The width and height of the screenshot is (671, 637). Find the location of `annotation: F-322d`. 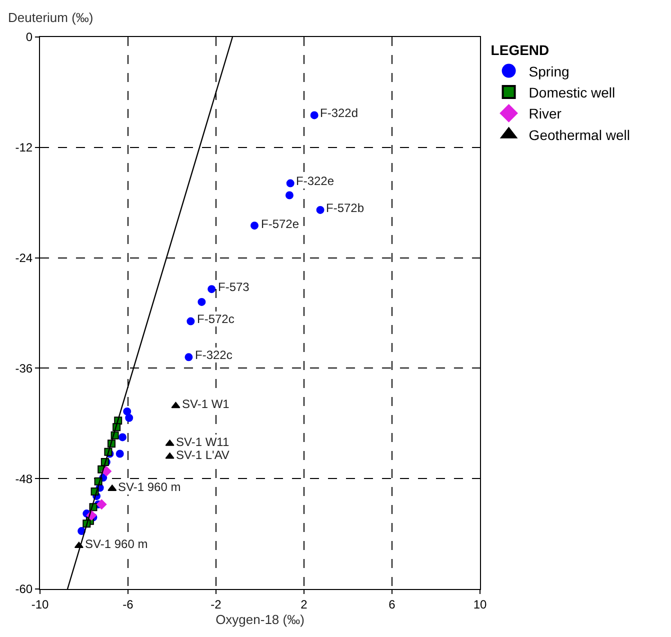

annotation: F-322d is located at coordinates (339, 113).